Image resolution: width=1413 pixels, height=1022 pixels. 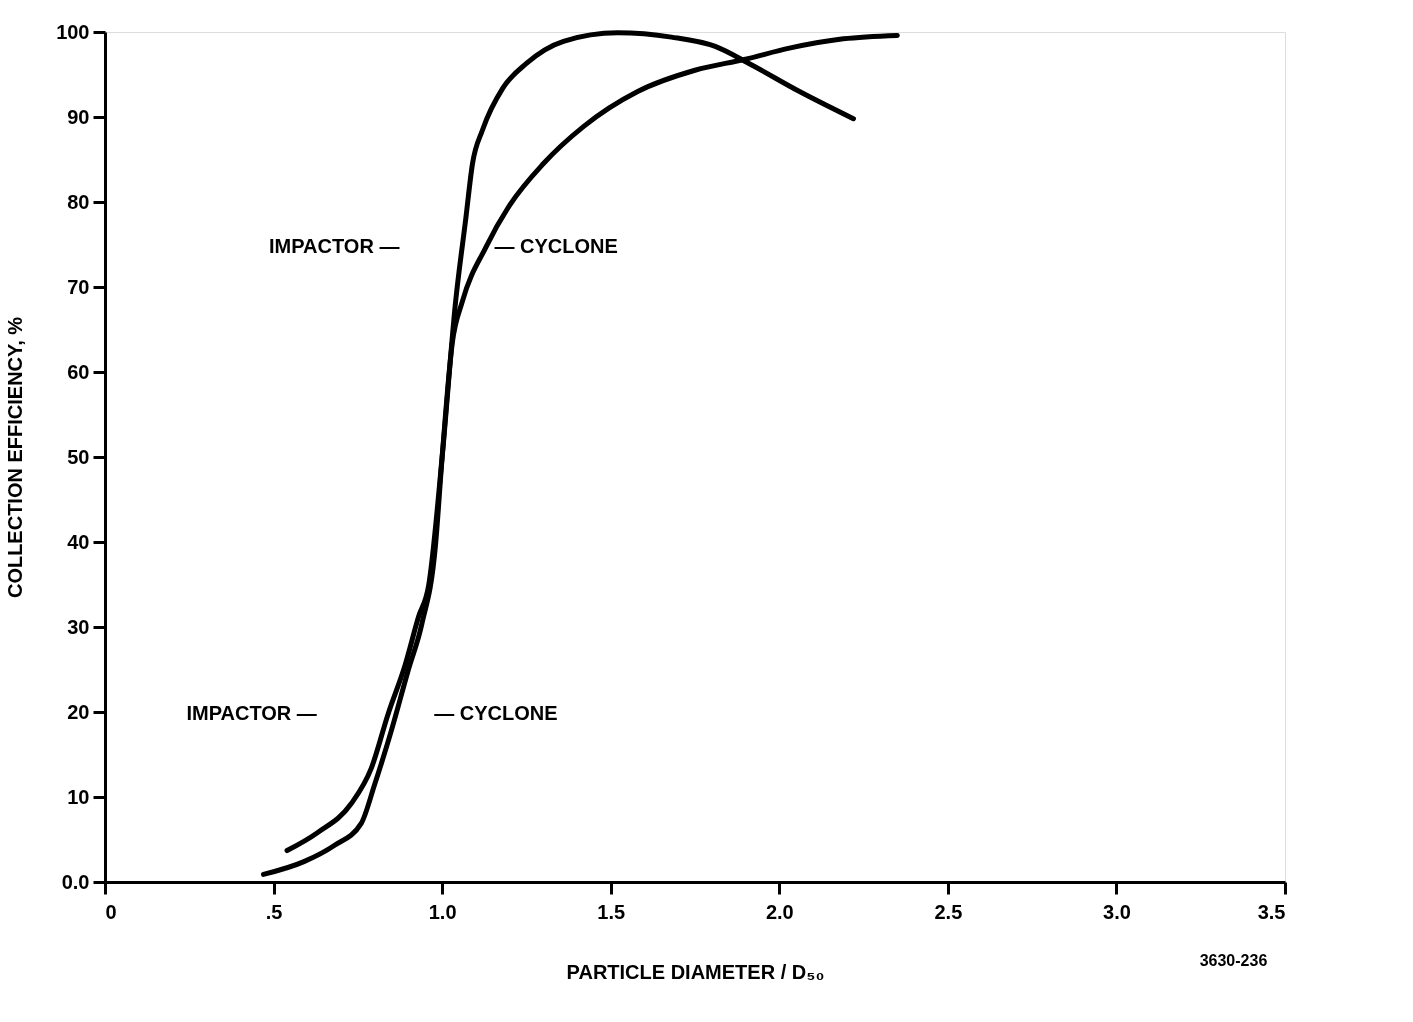 What do you see at coordinates (611, 911) in the screenshot?
I see `x-tick-label: 1.5` at bounding box center [611, 911].